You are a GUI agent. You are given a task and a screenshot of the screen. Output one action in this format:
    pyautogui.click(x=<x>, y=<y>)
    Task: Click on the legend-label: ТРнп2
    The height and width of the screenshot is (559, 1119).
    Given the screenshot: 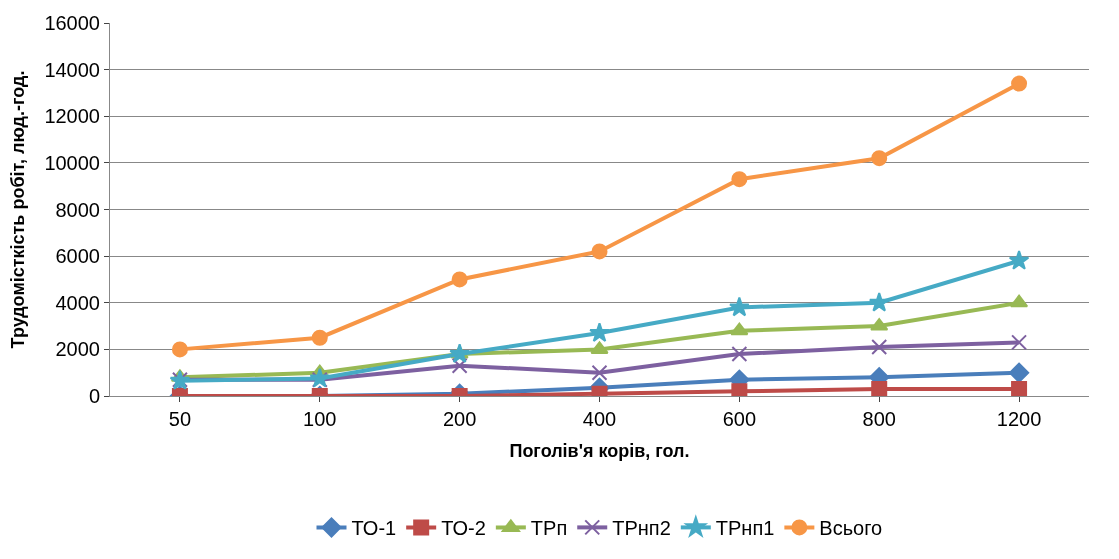 What is the action you would take?
    pyautogui.click(x=641, y=528)
    